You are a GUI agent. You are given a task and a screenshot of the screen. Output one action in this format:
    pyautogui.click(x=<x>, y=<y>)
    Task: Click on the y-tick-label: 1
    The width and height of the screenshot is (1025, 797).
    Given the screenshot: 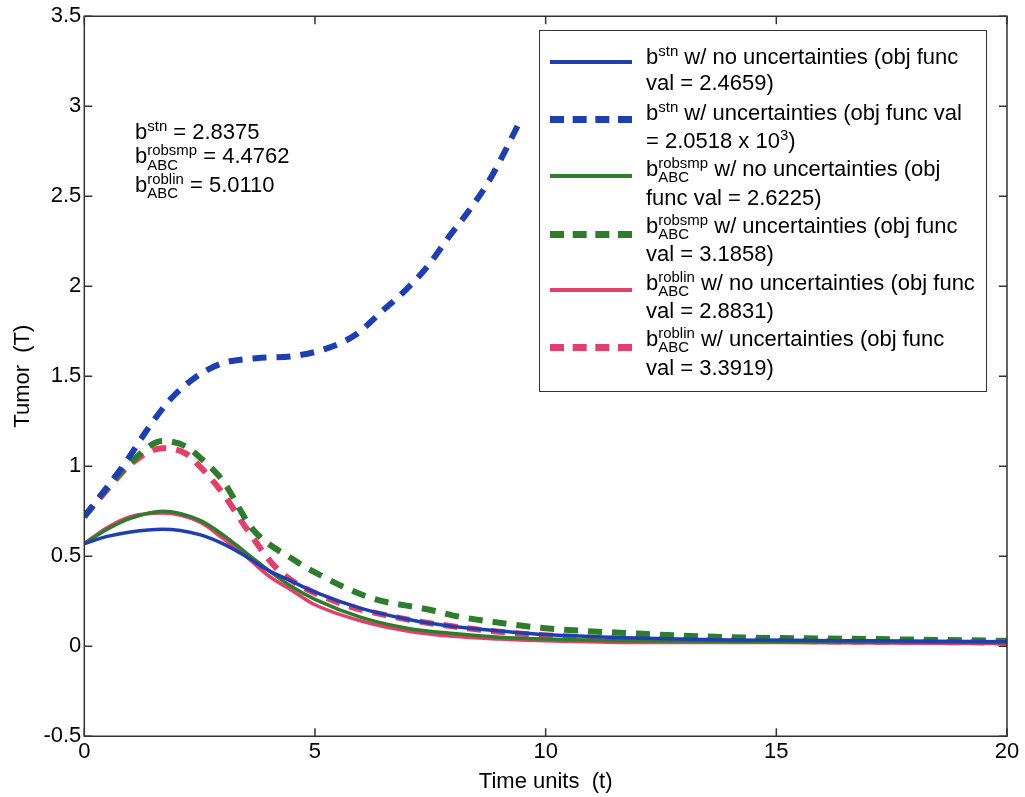 What is the action you would take?
    pyautogui.click(x=75, y=465)
    